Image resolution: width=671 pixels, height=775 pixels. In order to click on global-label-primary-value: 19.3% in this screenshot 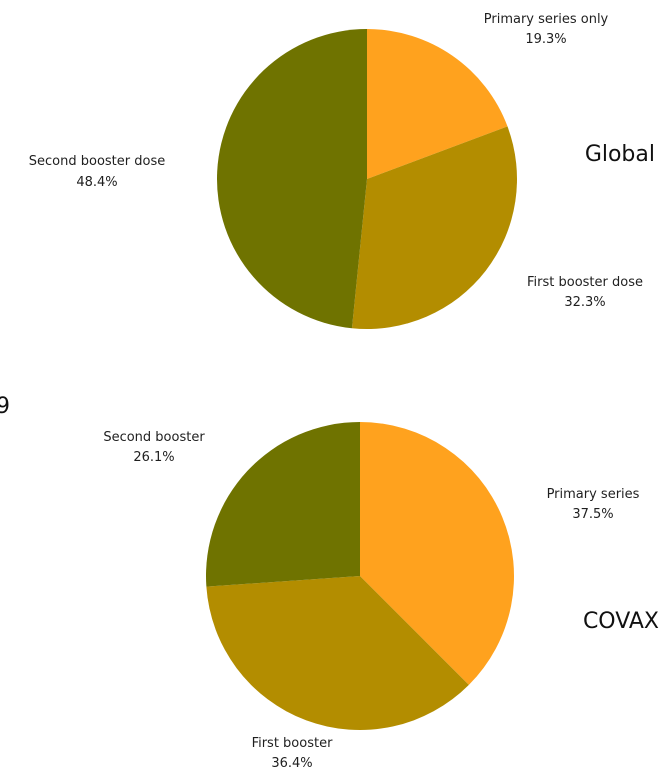, I will do `click(545, 39)`.